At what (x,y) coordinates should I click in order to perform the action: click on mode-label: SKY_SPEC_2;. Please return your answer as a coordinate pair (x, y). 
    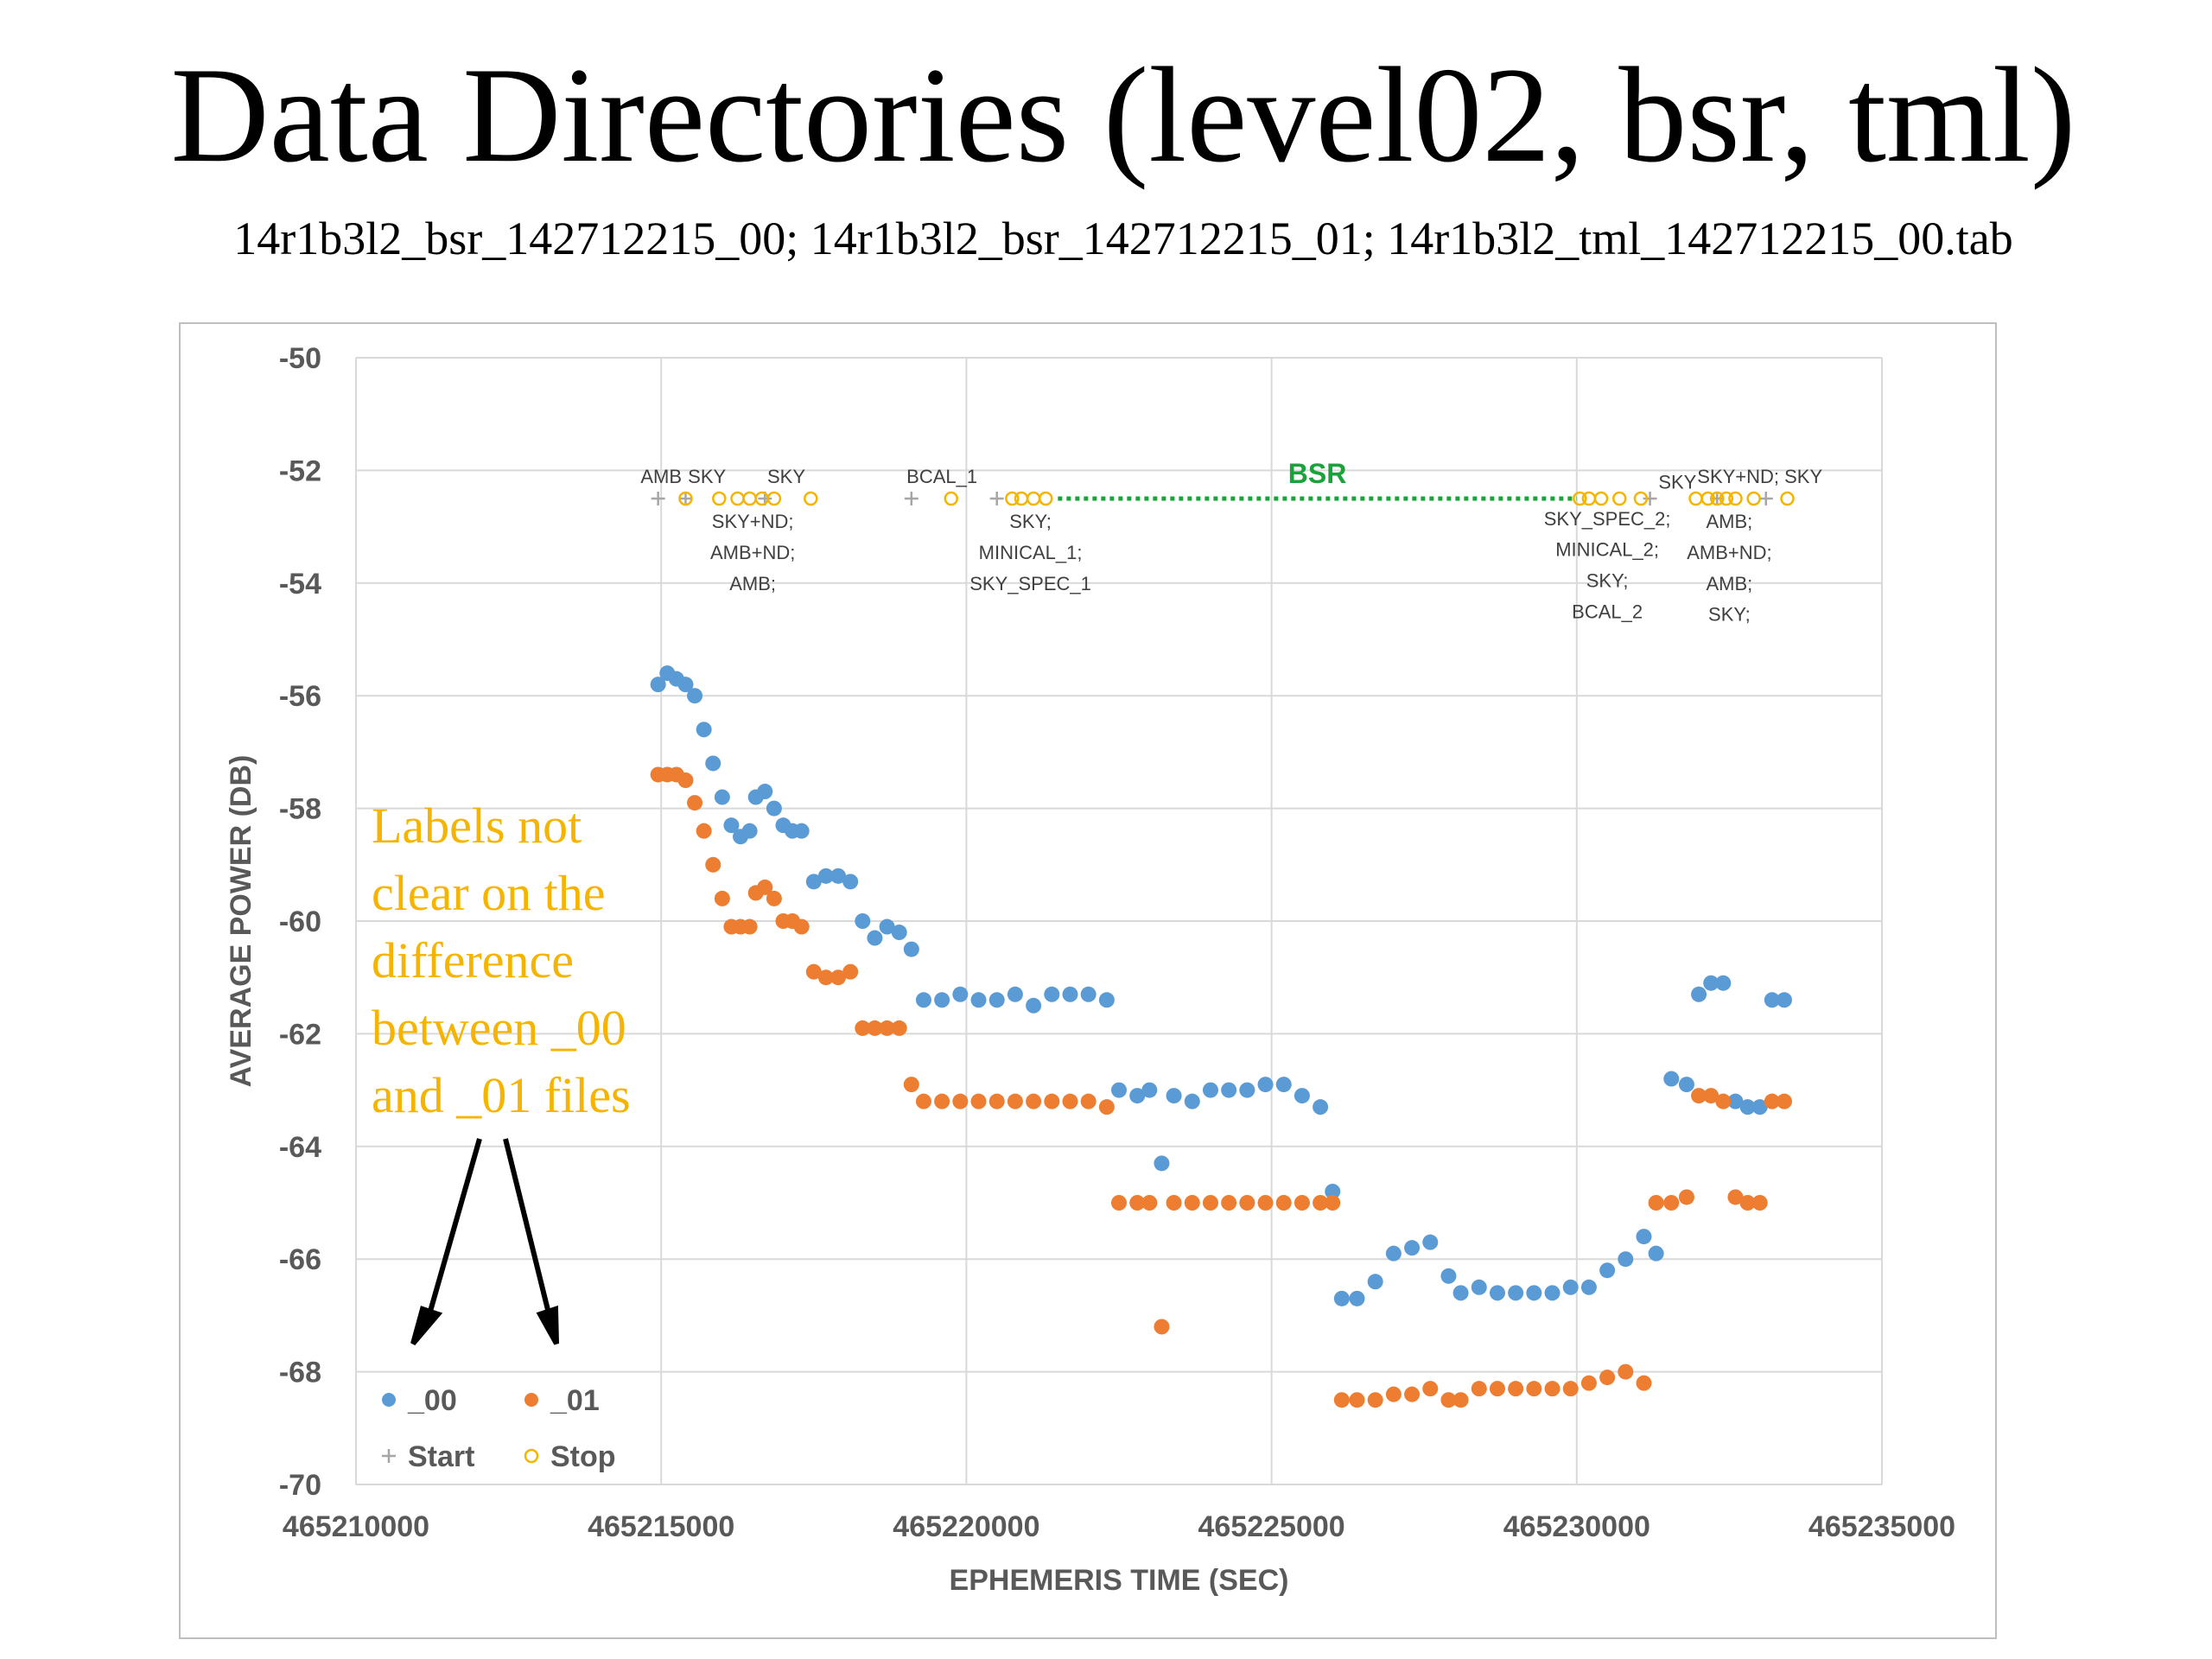
    Looking at the image, I should click on (1607, 519).